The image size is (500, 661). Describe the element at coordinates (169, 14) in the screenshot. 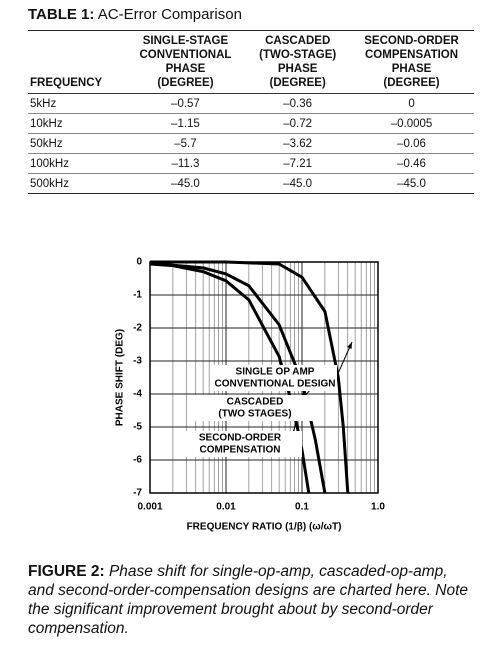

I see `table-title-text: AC-Error Comparison` at that location.